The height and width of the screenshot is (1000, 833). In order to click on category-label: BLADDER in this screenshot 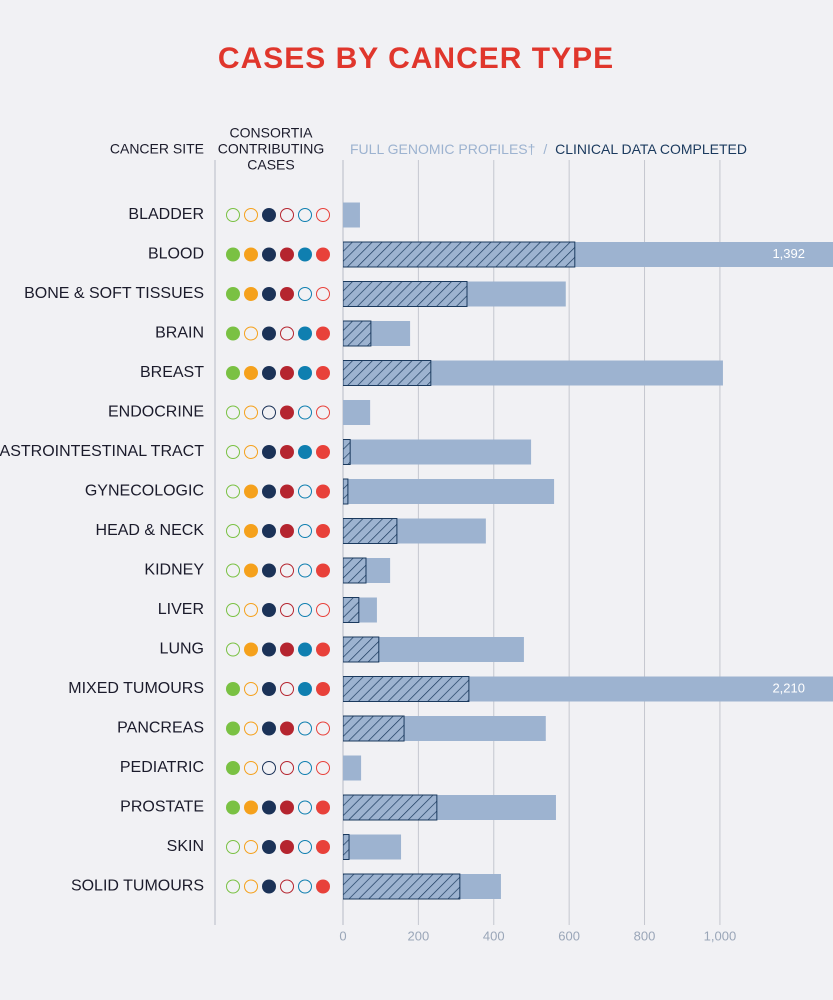, I will do `click(166, 214)`.